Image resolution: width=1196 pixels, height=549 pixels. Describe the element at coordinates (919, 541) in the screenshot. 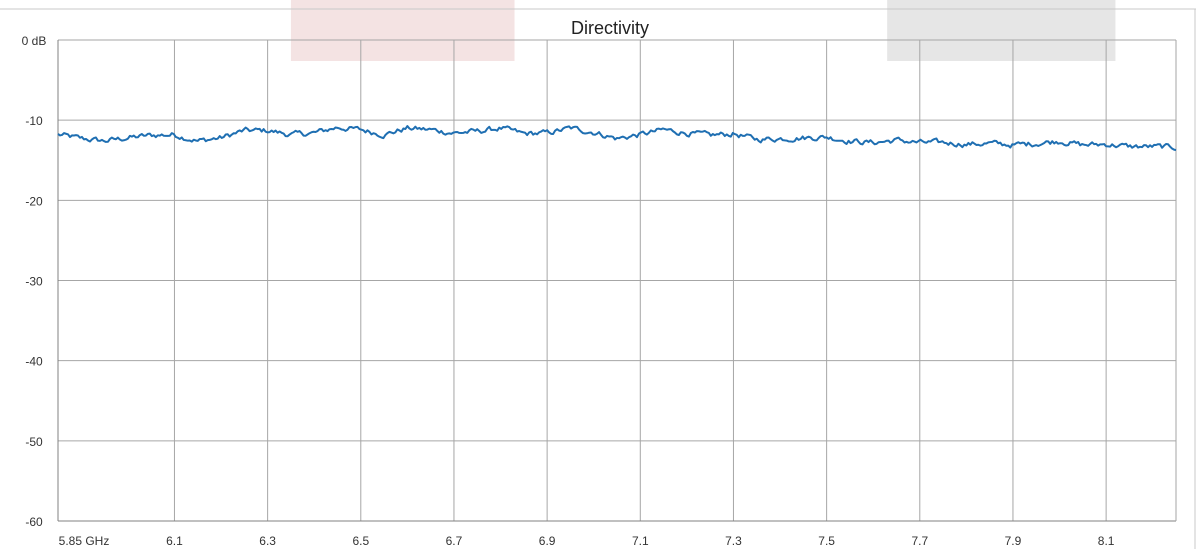

I see `x-tick-label: 7.7` at that location.